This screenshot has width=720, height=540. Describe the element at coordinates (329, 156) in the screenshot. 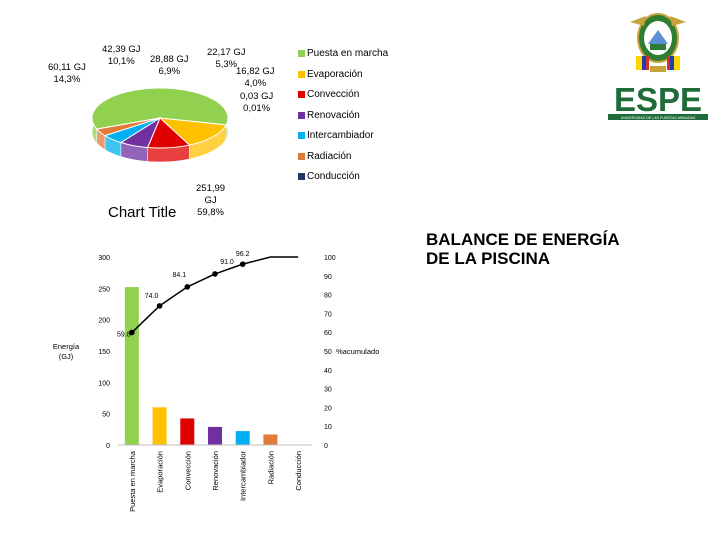

I see `legend-label: Radiación` at that location.